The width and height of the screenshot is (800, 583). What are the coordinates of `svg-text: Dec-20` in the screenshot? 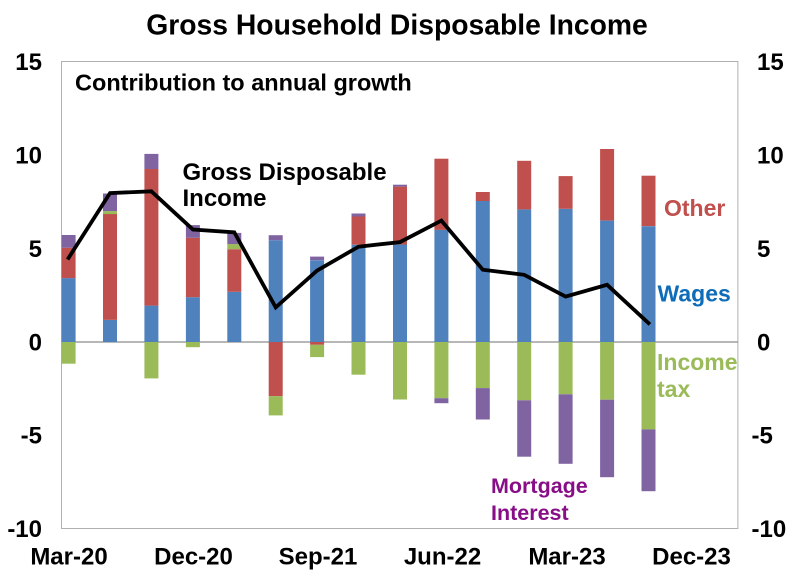 It's located at (193, 557).